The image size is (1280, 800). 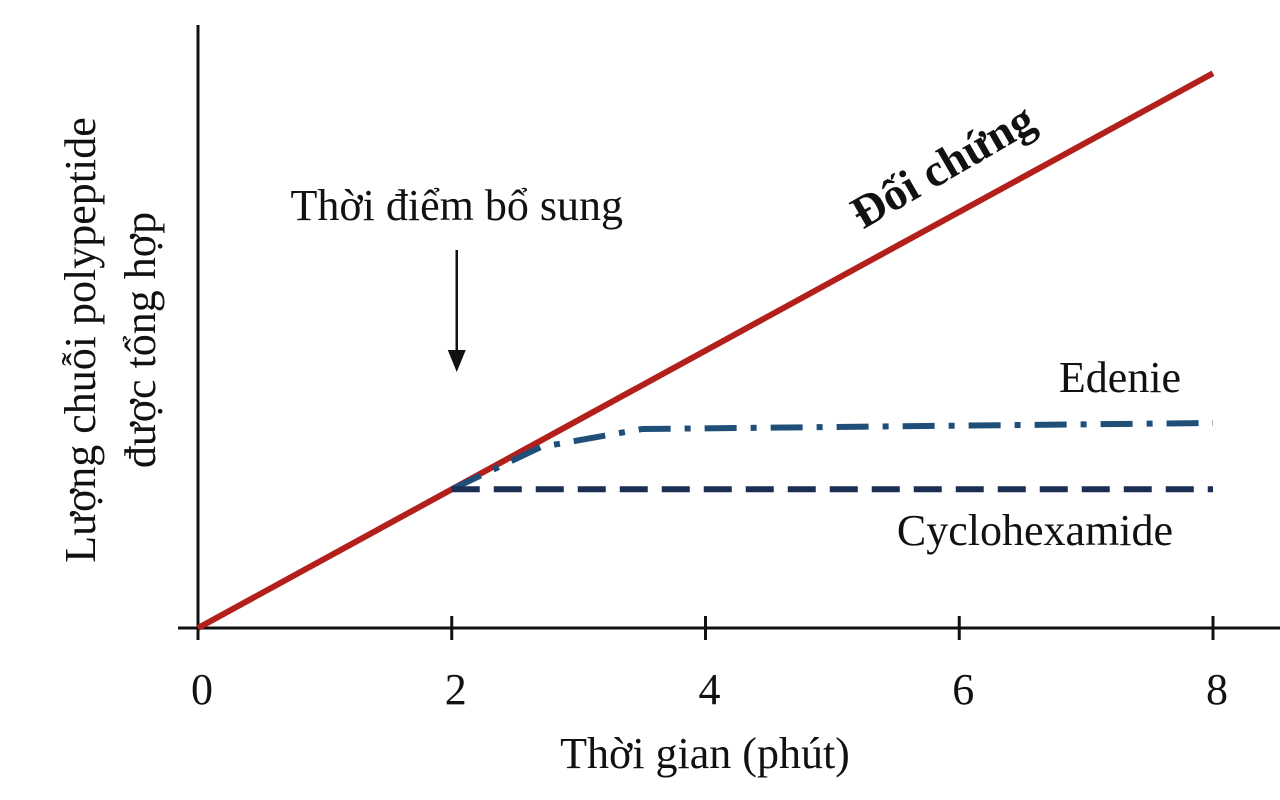 I want to click on x-tick-label: 2, so click(x=456, y=689).